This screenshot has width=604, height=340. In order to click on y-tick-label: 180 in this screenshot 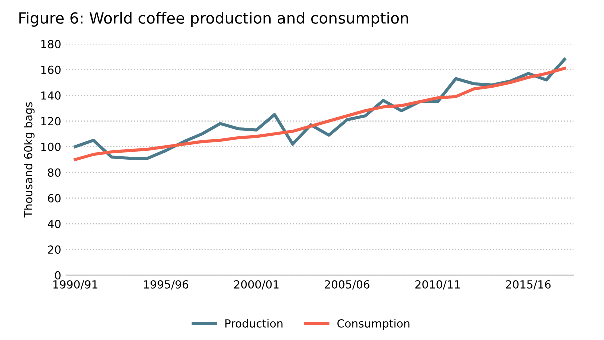, I will do `click(51, 44)`.